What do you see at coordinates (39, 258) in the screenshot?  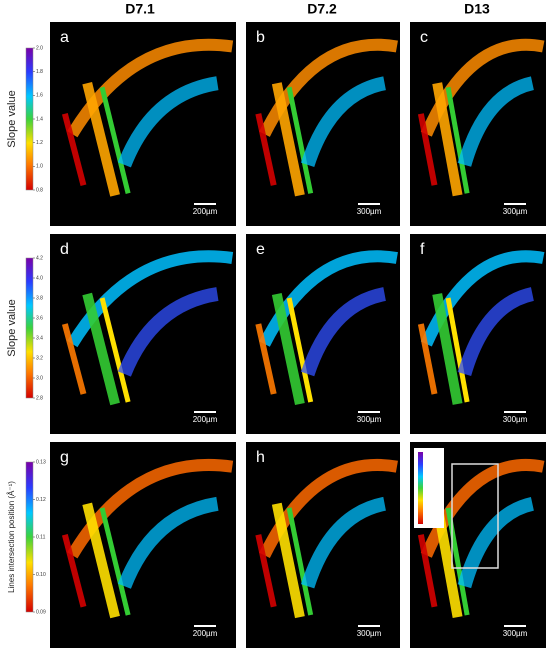 I see `colorbar-tick-label: 4.2` at bounding box center [39, 258].